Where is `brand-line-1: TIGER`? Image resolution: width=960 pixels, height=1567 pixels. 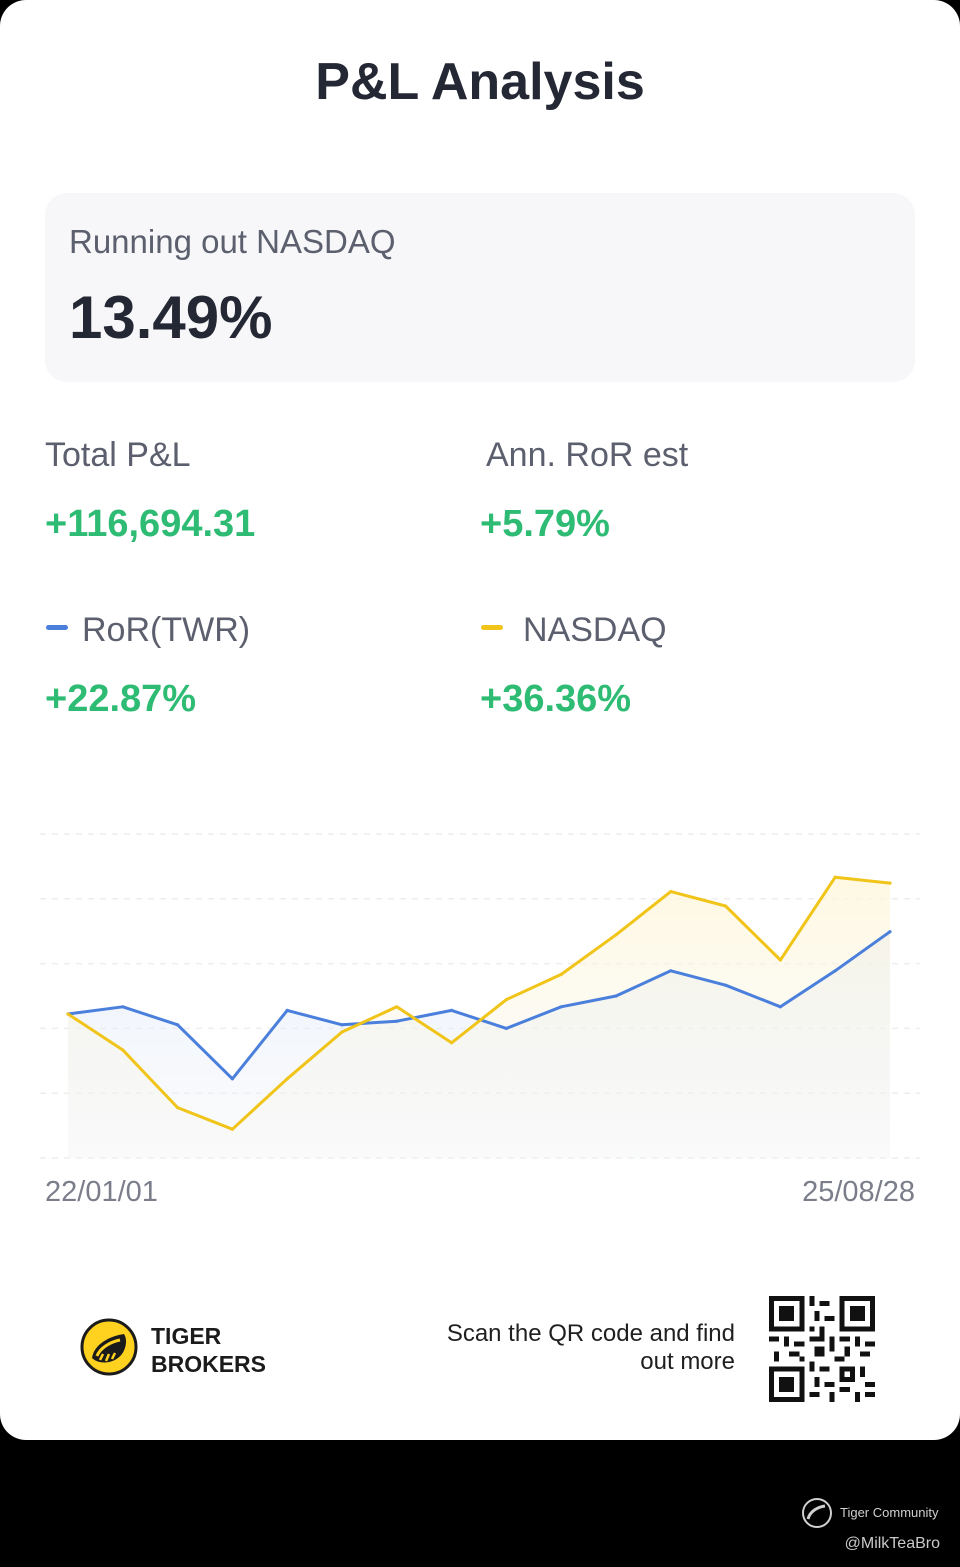
brand-line-1: TIGER is located at coordinates (186, 1336).